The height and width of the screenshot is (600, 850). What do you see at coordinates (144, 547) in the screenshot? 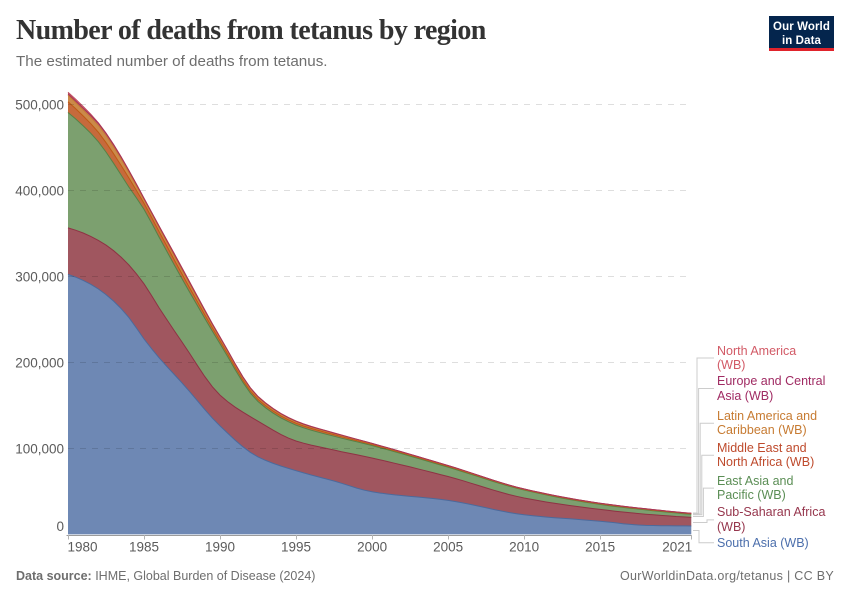
I see `svg-text: 1985` at bounding box center [144, 547].